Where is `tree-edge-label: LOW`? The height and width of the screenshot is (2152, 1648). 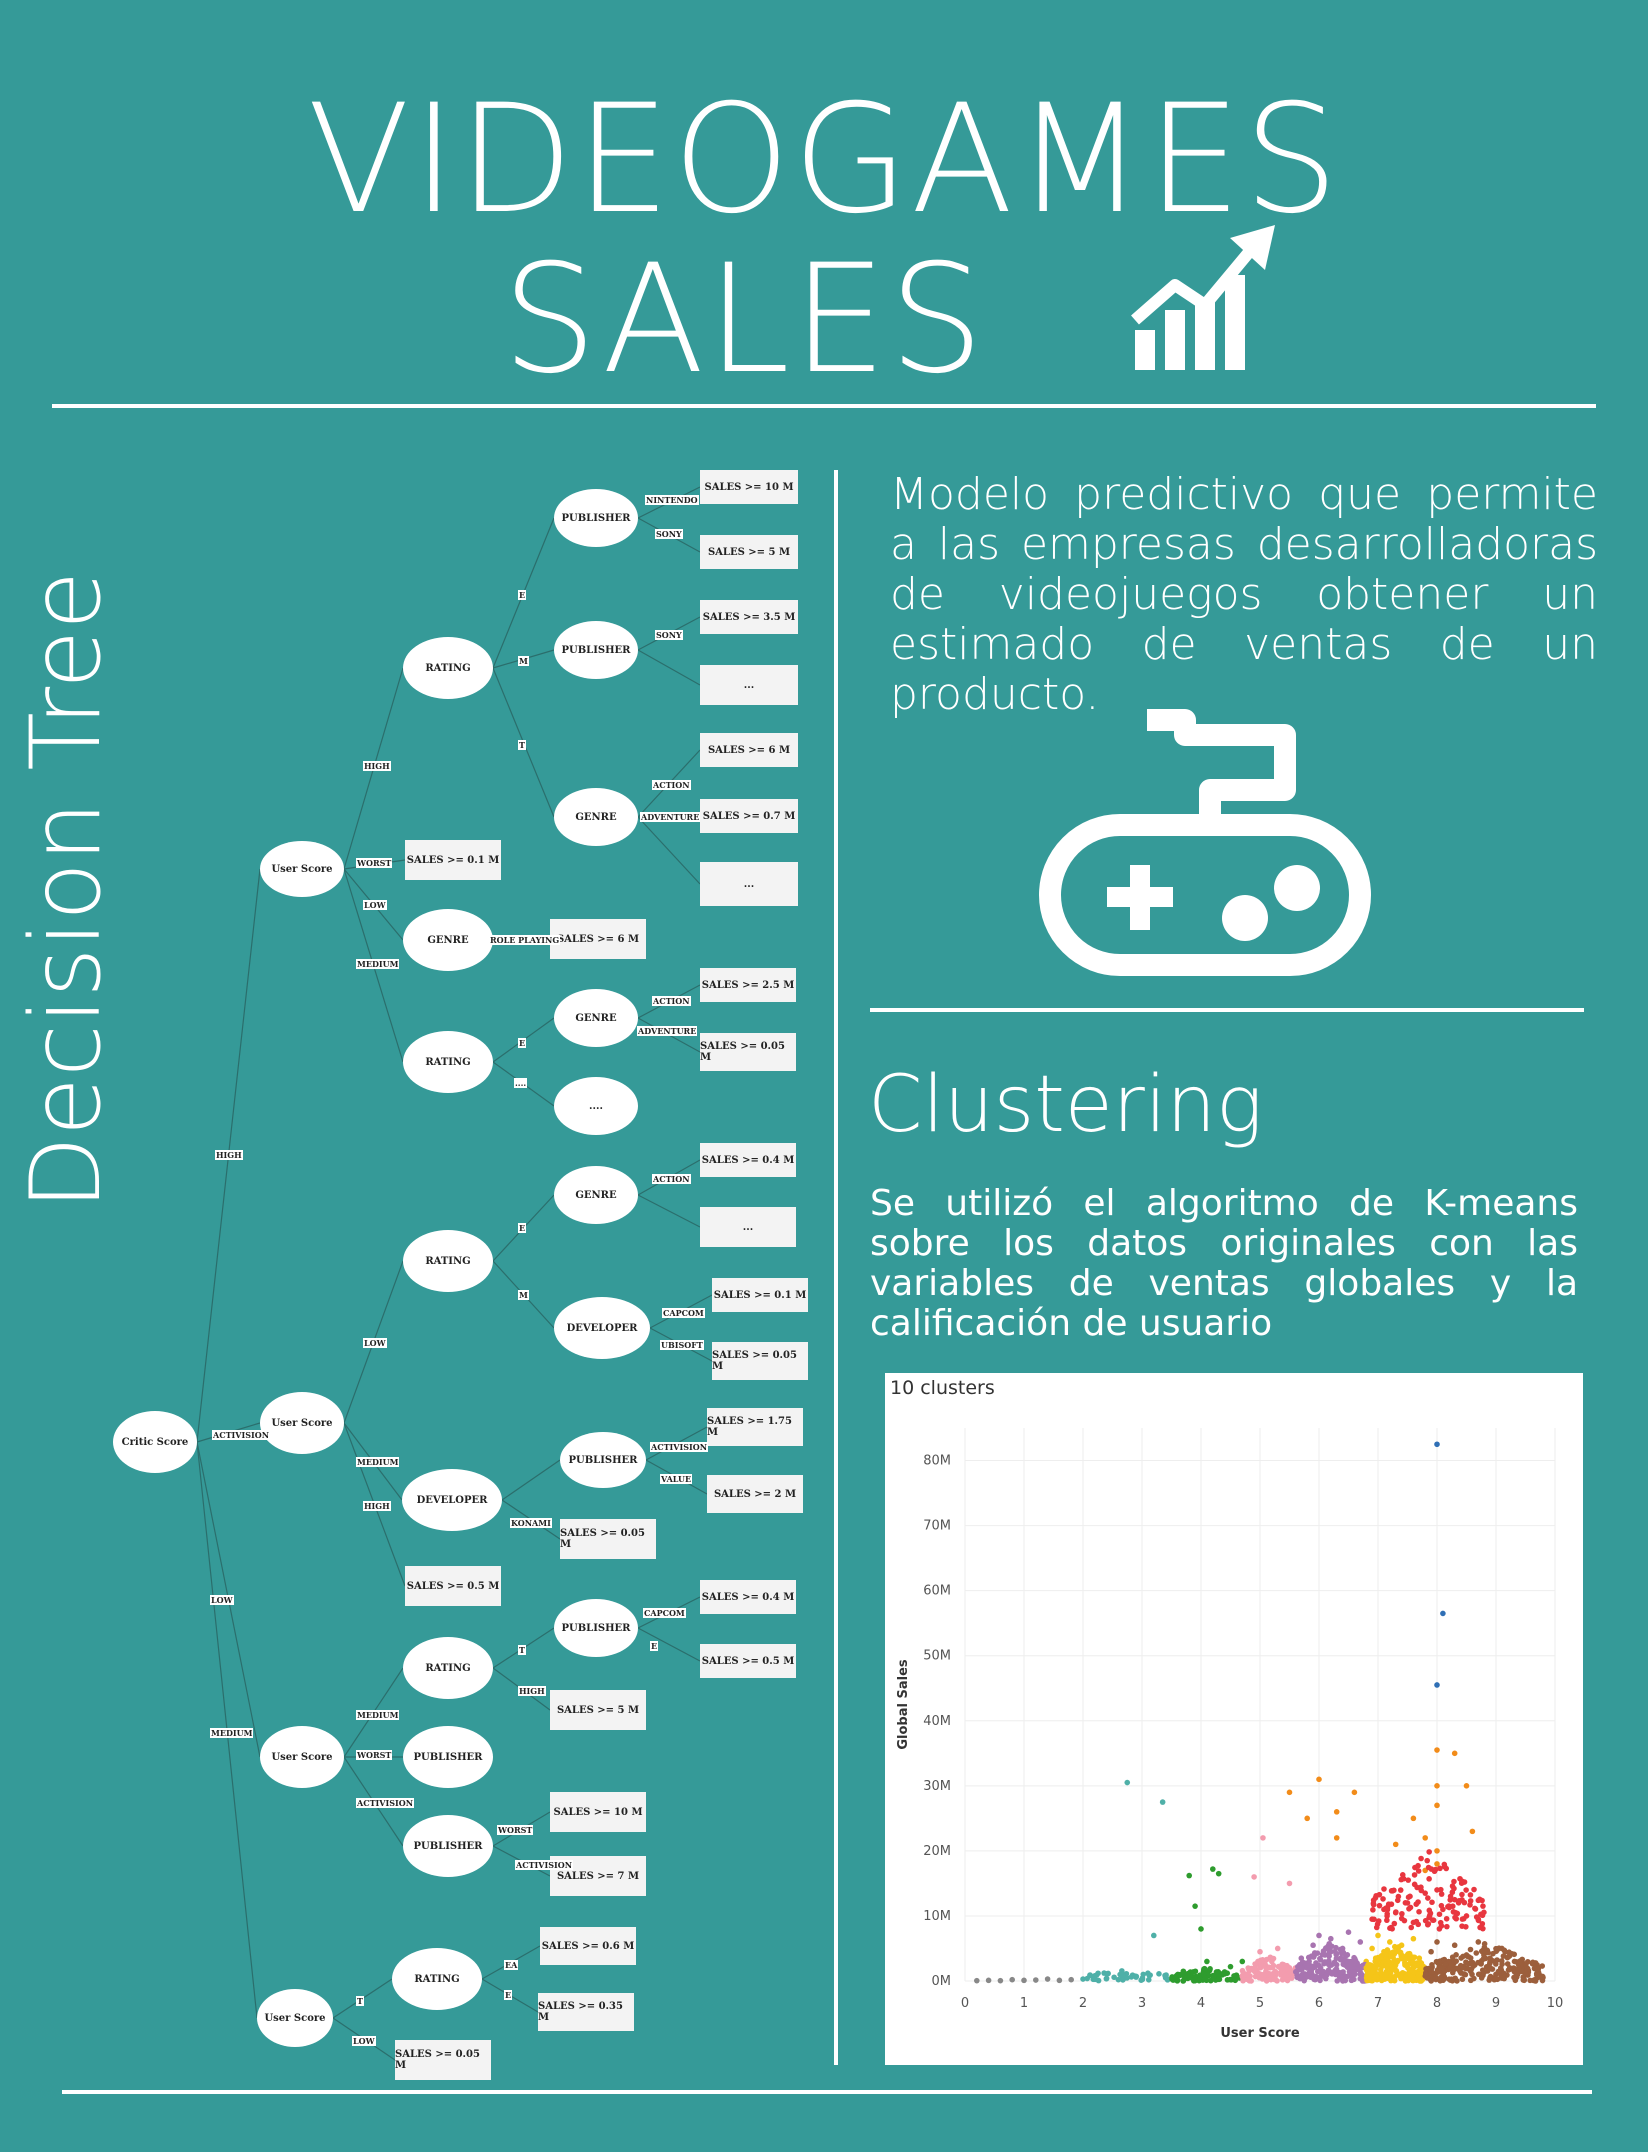 tree-edge-label: LOW is located at coordinates (375, 905).